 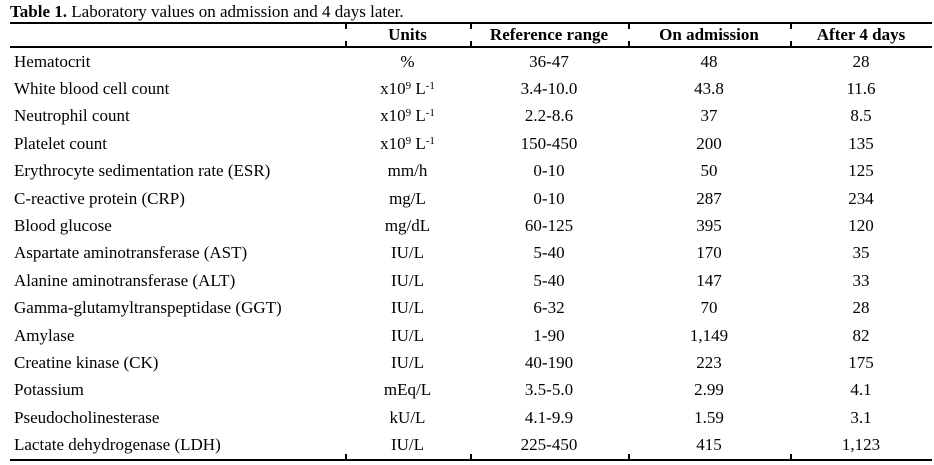 What do you see at coordinates (471, 116) in the screenshot?
I see `table-row: Neutrophil count x109 L-1 2.2-8.6 37 8.5` at bounding box center [471, 116].